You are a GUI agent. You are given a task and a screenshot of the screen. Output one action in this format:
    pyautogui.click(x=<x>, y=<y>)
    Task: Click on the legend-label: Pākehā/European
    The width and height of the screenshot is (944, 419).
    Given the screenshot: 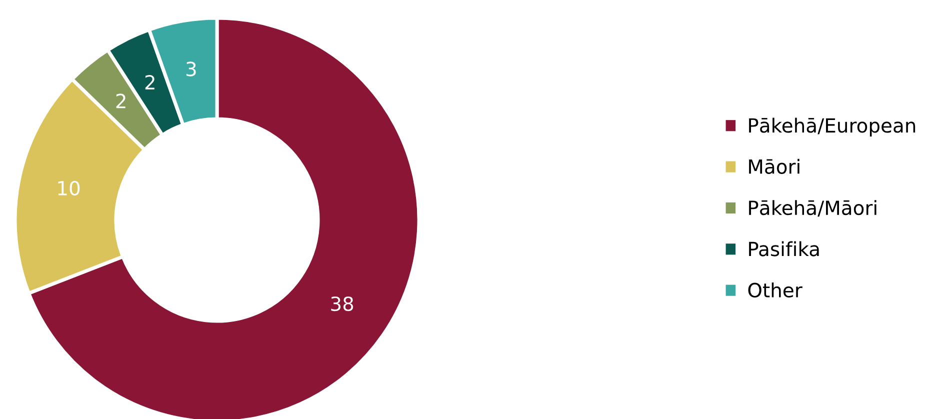 What is the action you would take?
    pyautogui.click(x=832, y=127)
    